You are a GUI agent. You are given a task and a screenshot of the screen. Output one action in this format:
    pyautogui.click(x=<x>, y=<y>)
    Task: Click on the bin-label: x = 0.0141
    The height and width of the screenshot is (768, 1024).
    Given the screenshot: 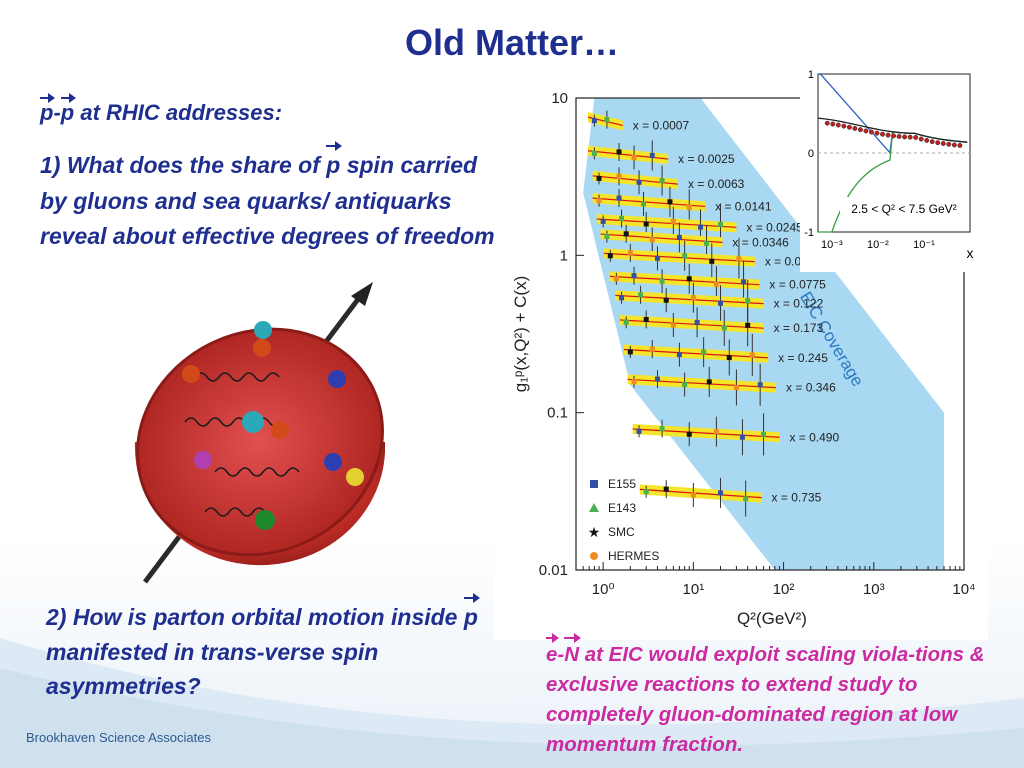 What is the action you would take?
    pyautogui.click(x=743, y=206)
    